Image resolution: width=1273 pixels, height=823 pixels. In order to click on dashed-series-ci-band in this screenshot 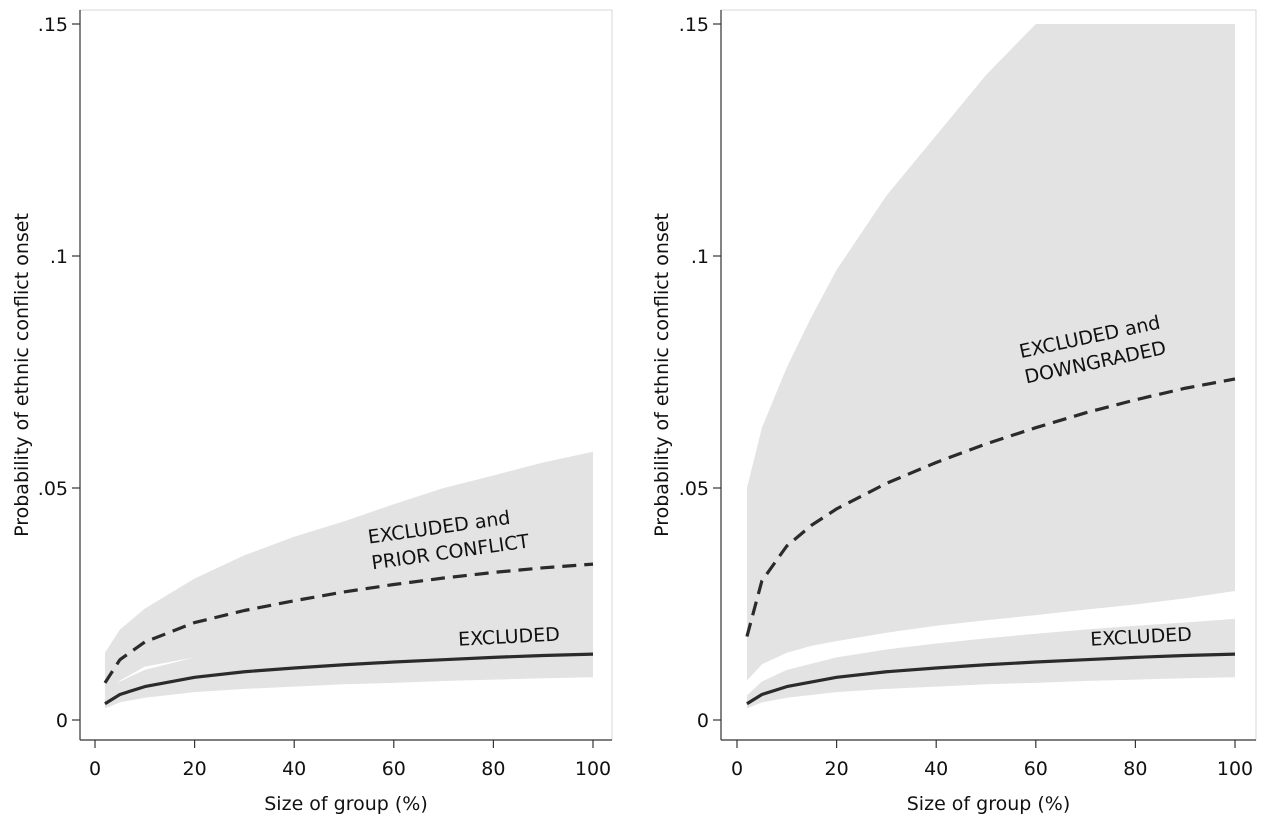, I will do `click(349, 576)`.